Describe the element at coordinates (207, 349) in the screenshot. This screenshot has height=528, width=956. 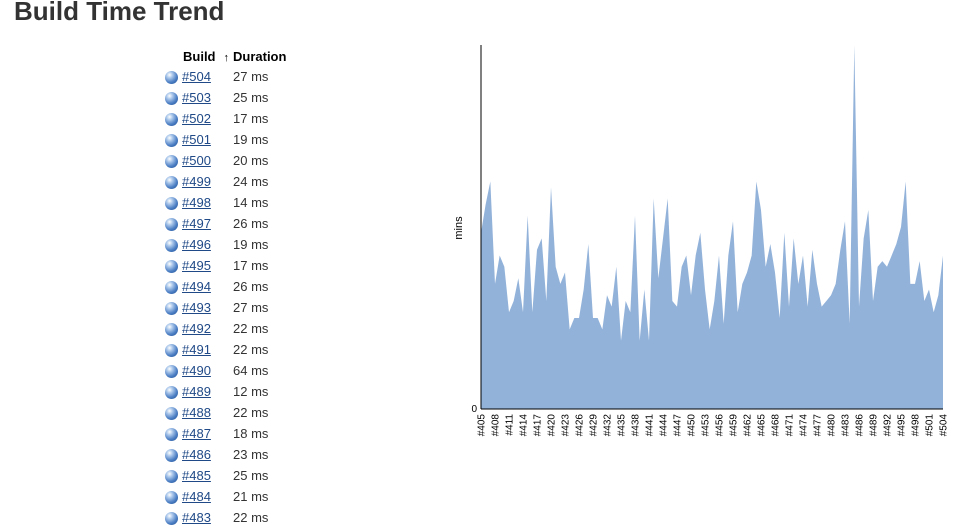
I see `build-link: #491` at that location.